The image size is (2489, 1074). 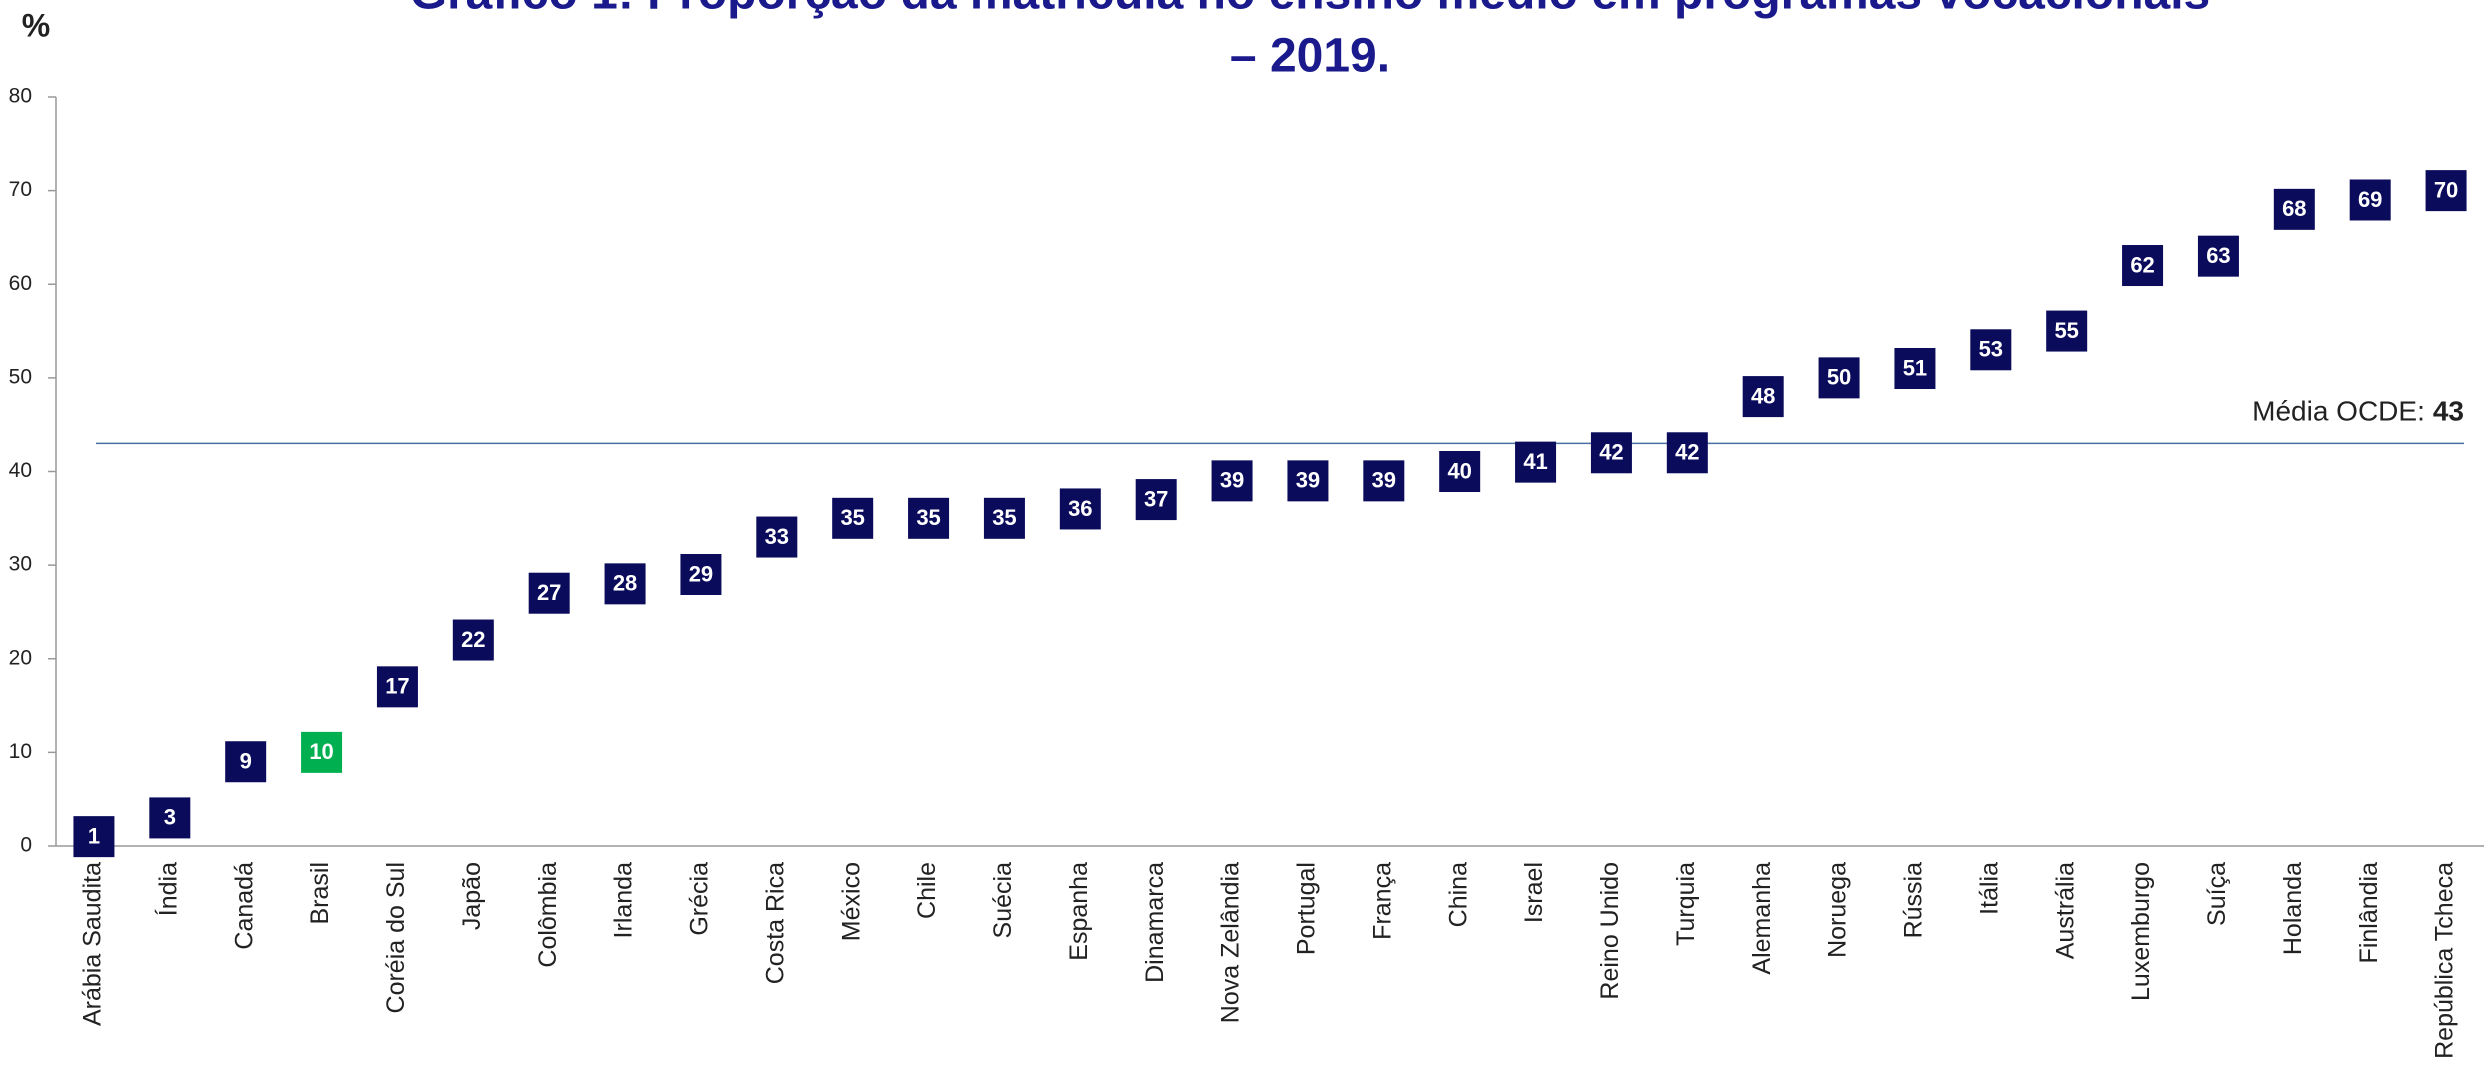 What do you see at coordinates (170, 817) in the screenshot?
I see `data-label: 3` at bounding box center [170, 817].